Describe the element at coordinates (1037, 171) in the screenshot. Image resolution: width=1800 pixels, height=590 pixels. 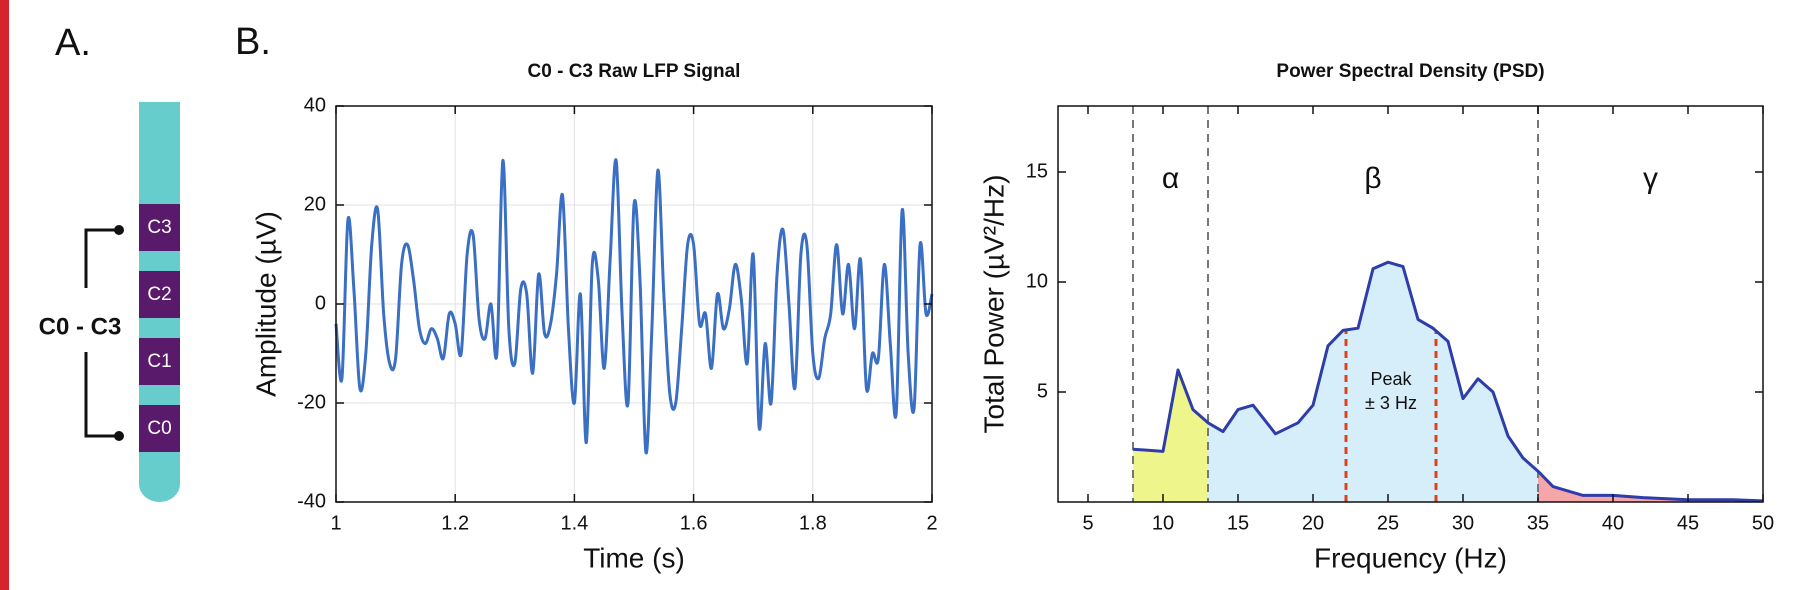
I see `y-tick-label: 15` at that location.